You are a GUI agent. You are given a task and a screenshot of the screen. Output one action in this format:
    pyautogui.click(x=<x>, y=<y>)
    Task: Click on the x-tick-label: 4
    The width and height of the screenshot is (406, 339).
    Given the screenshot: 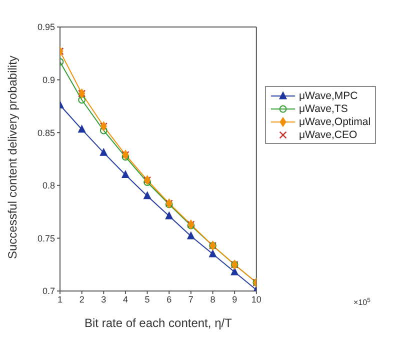 What is the action you would take?
    pyautogui.click(x=125, y=299)
    